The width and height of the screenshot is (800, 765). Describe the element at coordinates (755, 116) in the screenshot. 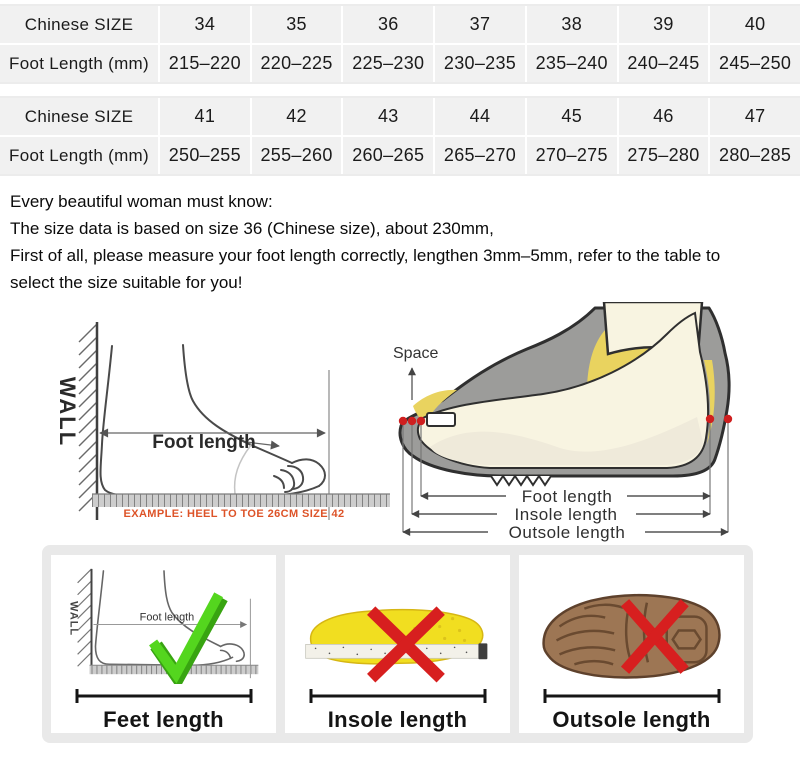

I see `size-cell: 47` at that location.